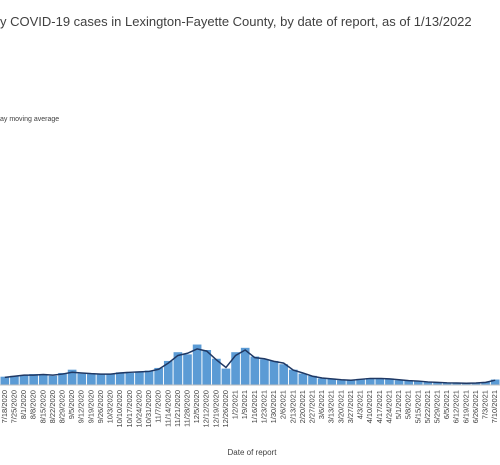 This screenshot has height=465, width=500. Describe the element at coordinates (456, 406) in the screenshot. I see `x-tick-label: 6/12/2021` at that location.